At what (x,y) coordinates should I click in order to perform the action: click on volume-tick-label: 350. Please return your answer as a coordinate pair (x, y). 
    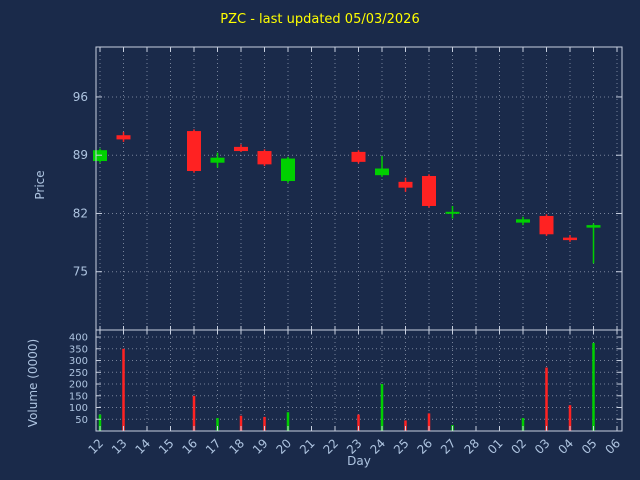
    Looking at the image, I should click on (78, 349).